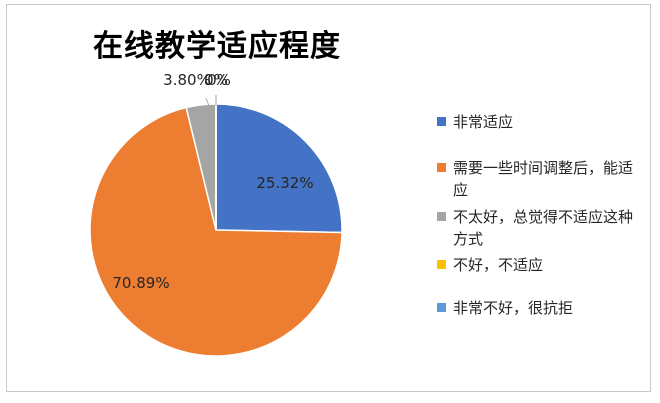 The image size is (660, 403). What do you see at coordinates (140, 283) in the screenshot?
I see `data-label-2: 70.89%` at bounding box center [140, 283].